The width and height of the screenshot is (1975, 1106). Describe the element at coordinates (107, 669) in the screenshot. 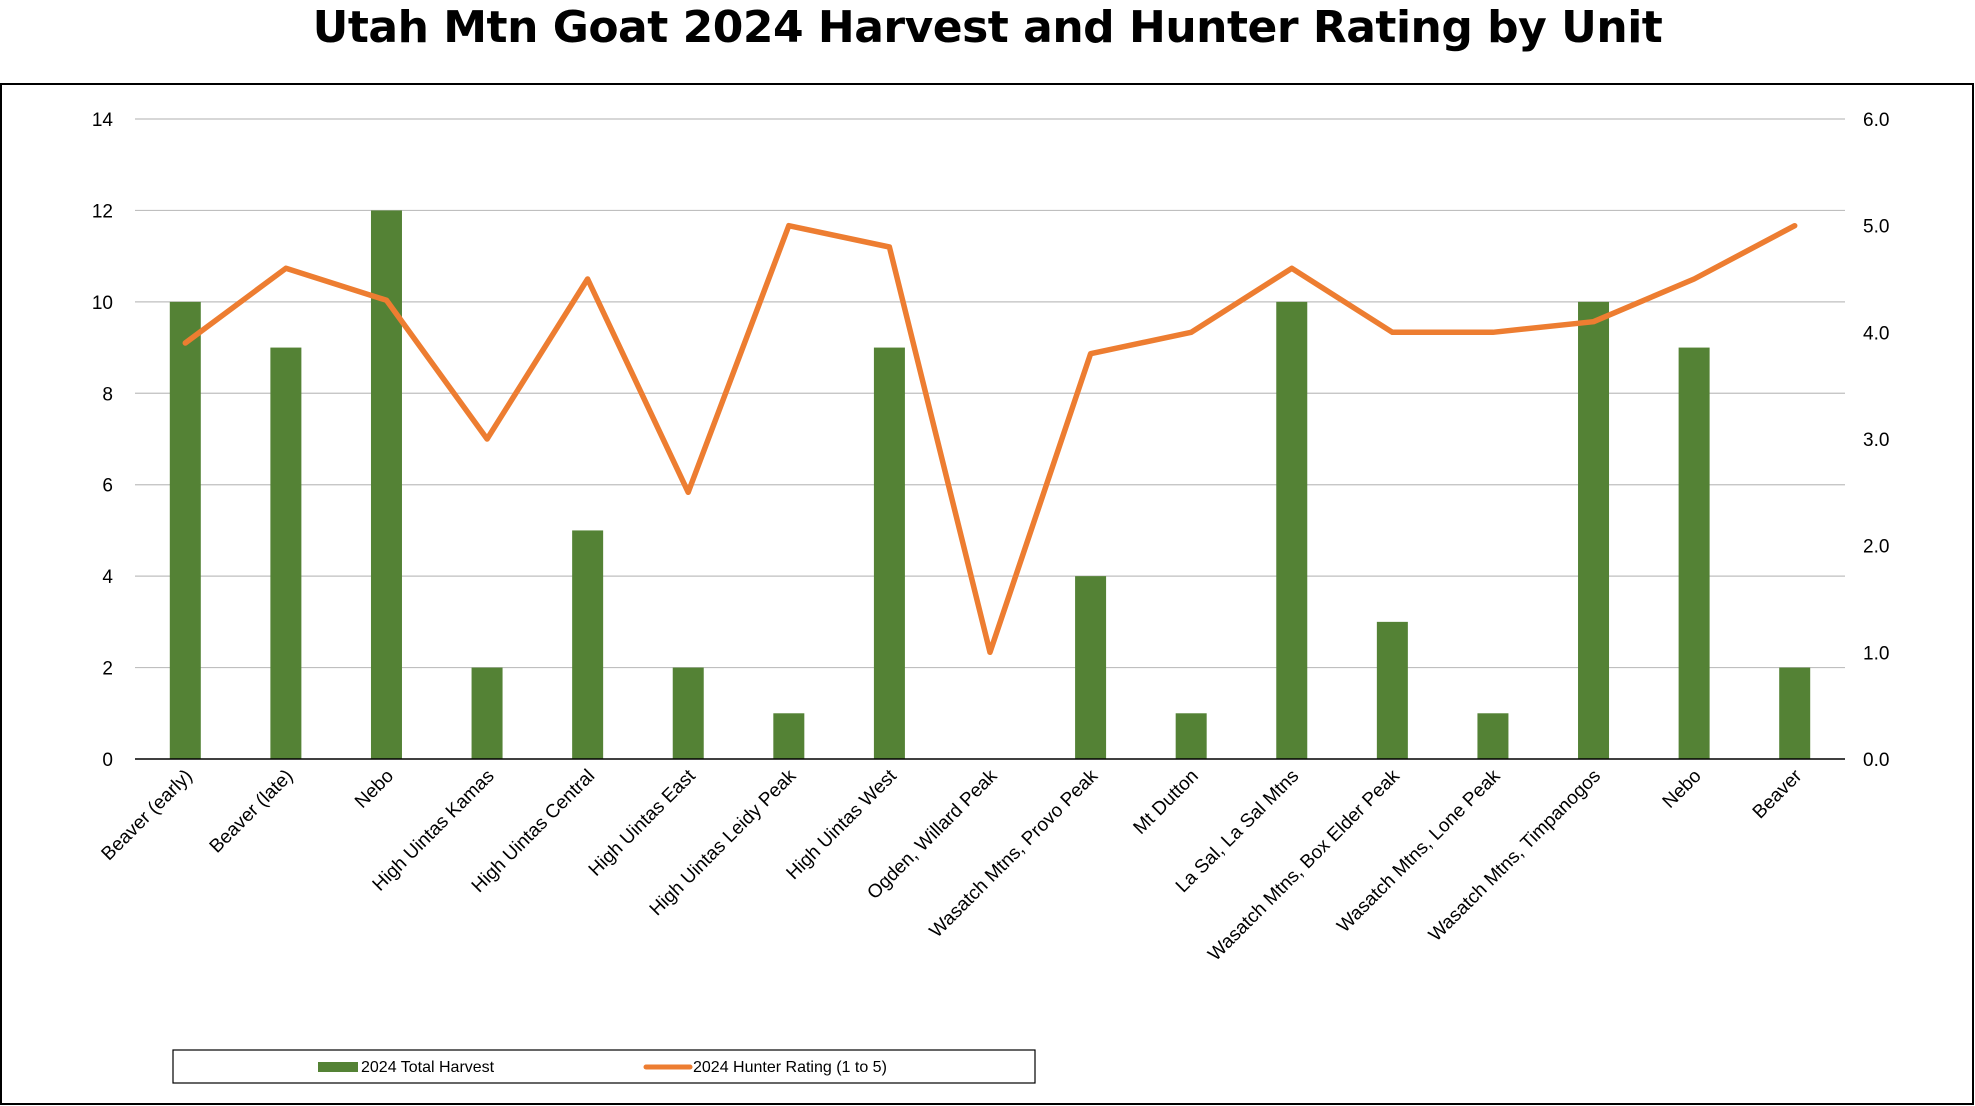

I see `left-tick-label: 2` at that location.